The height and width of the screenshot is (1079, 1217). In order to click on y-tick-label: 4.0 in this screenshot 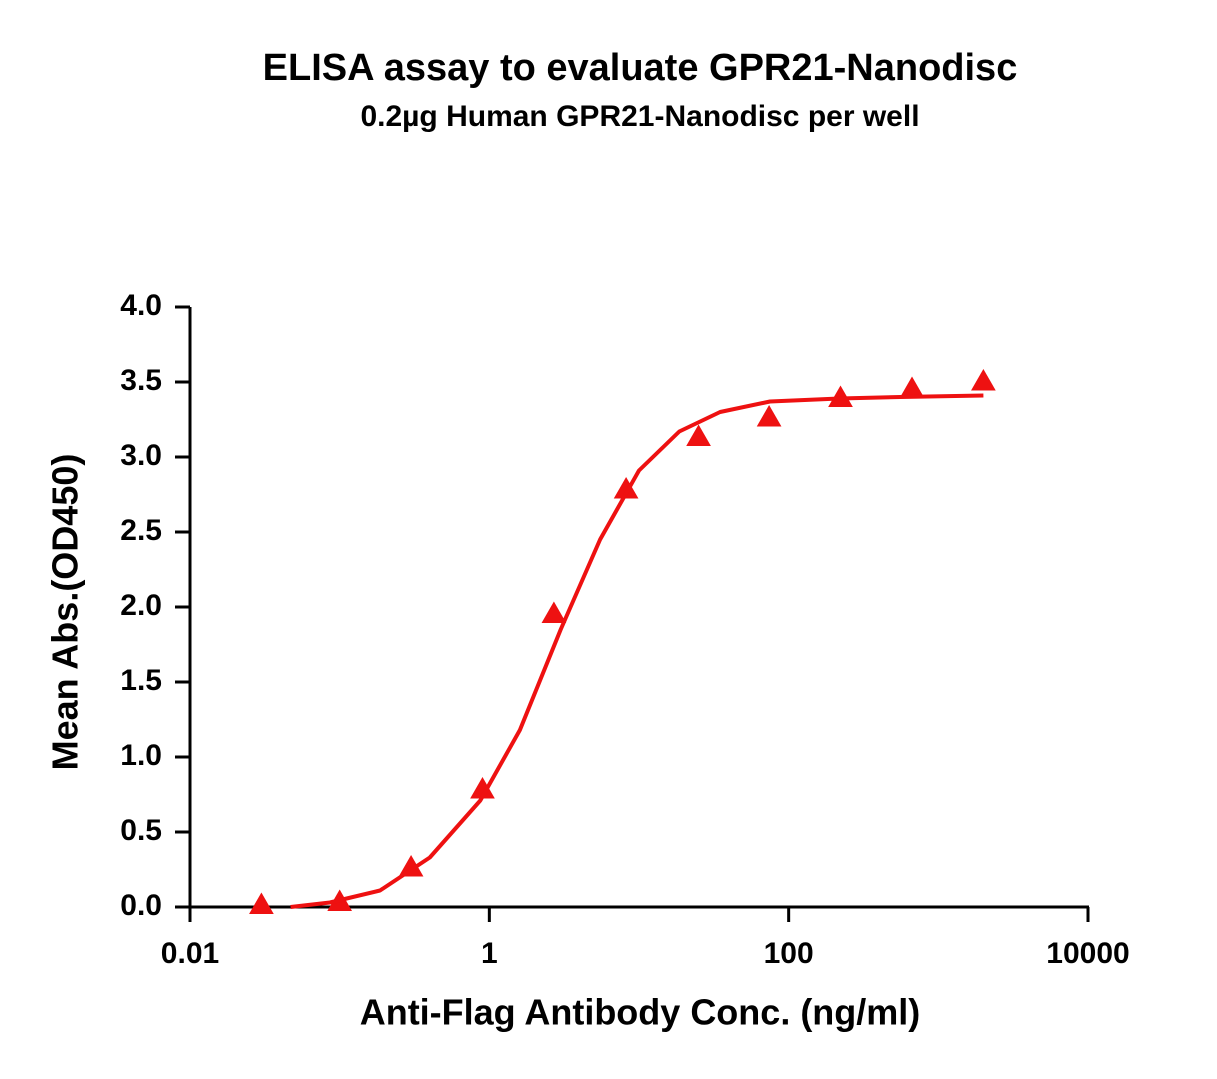, I will do `click(141, 305)`.